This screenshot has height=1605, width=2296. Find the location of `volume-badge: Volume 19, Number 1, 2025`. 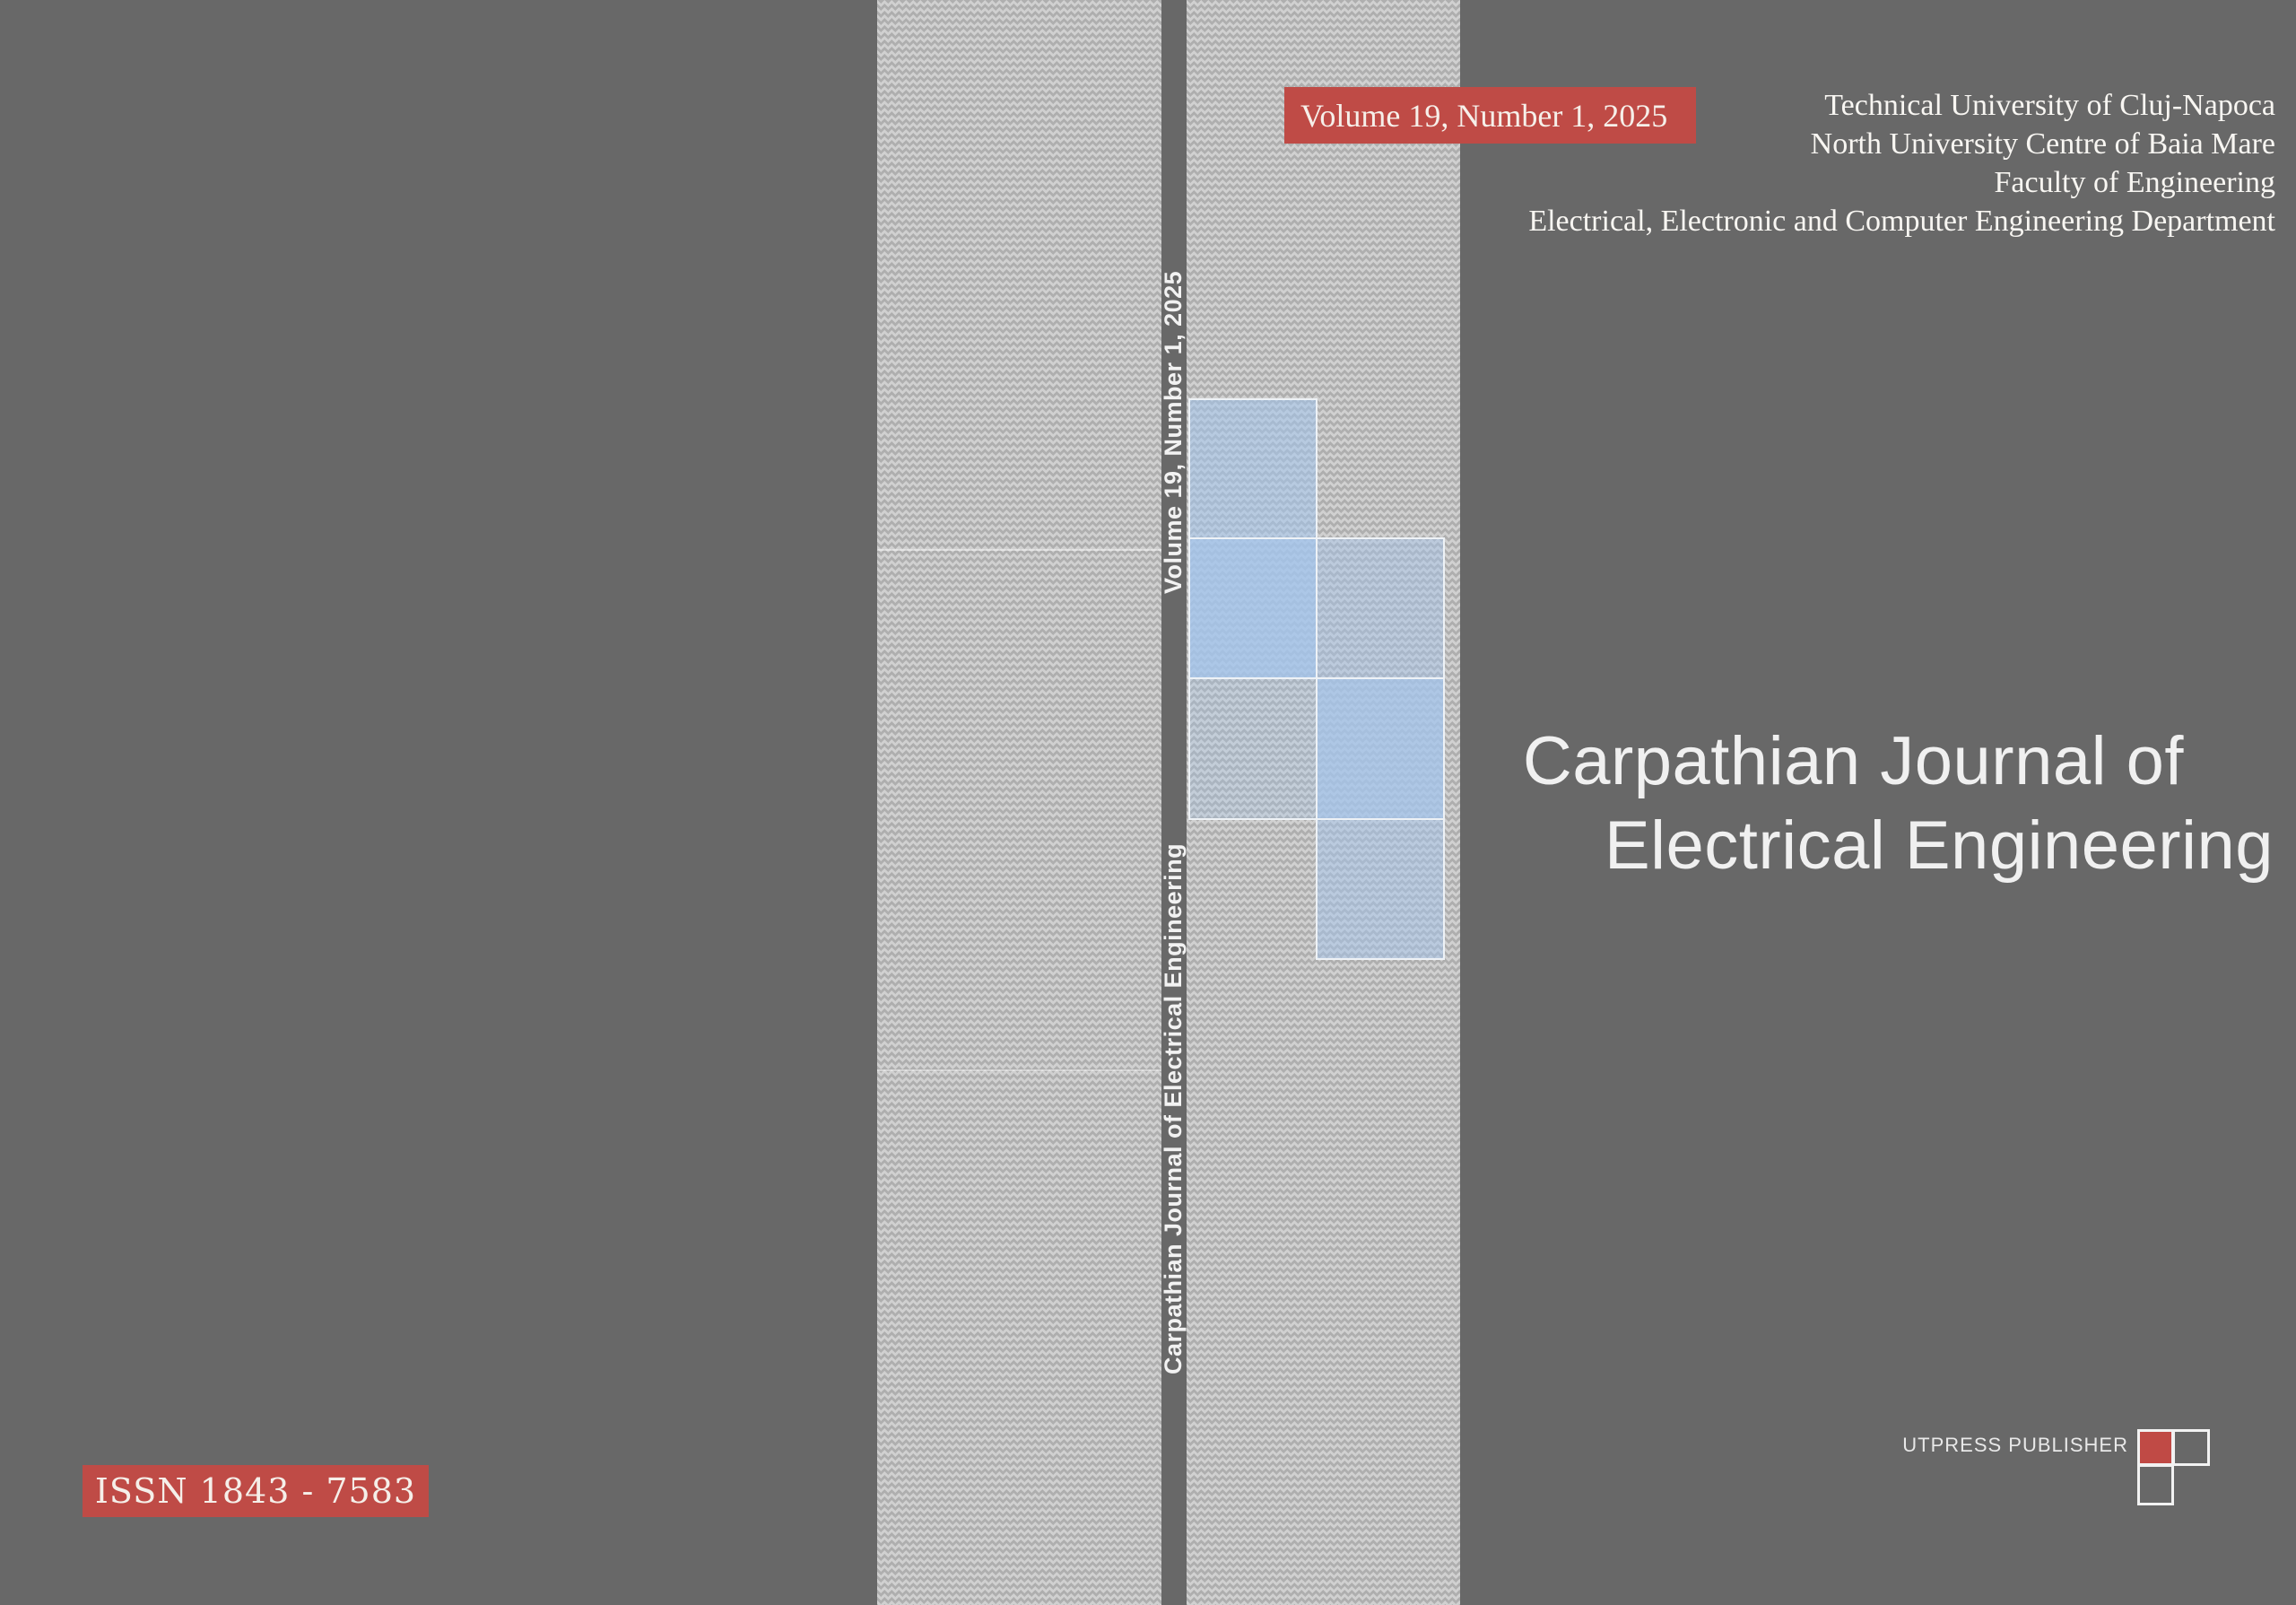

volume-badge: Volume 19, Number 1, 2025 is located at coordinates (1490, 115).